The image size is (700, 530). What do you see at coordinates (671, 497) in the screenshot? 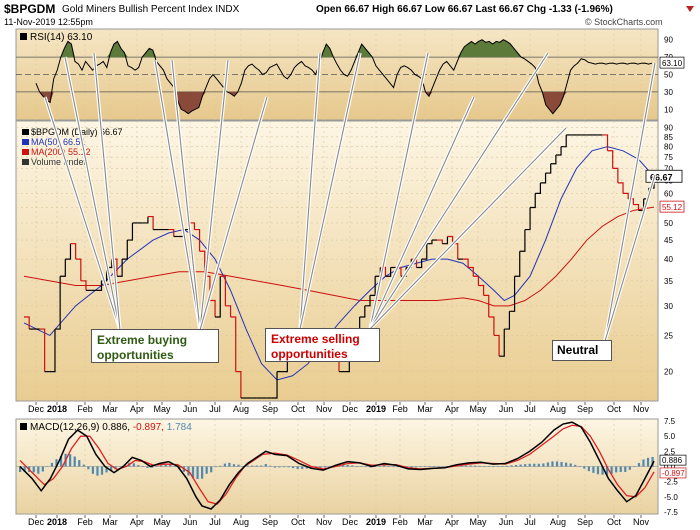
I see `macd-tick-label: -5.0` at bounding box center [671, 497].